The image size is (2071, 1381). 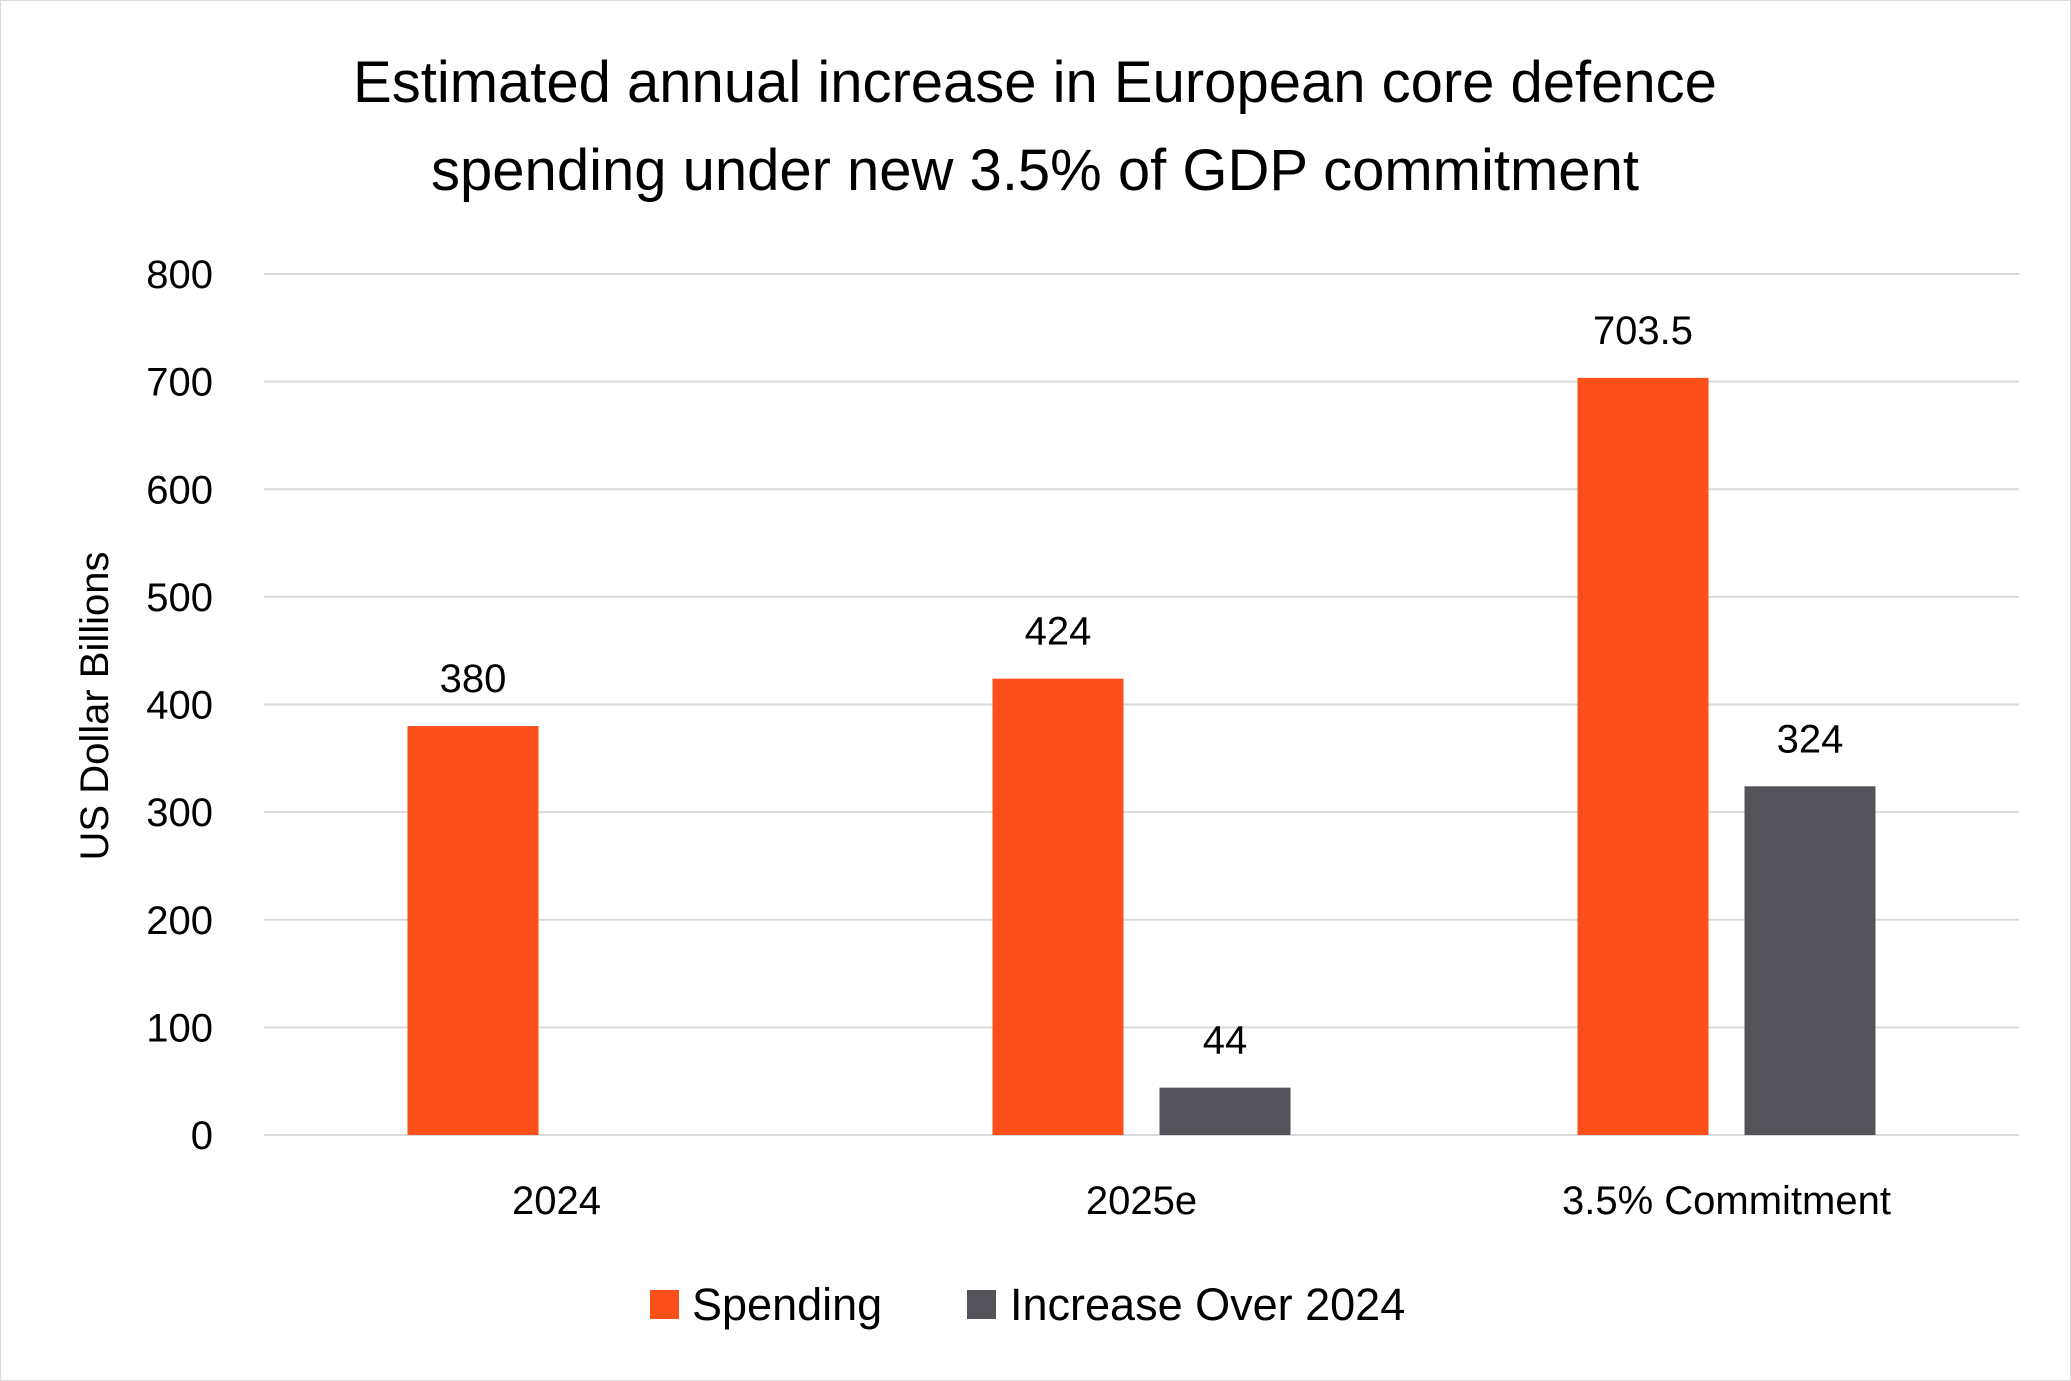 I want to click on bar-increase-over-2024-3-5-commitment, so click(x=1810, y=960).